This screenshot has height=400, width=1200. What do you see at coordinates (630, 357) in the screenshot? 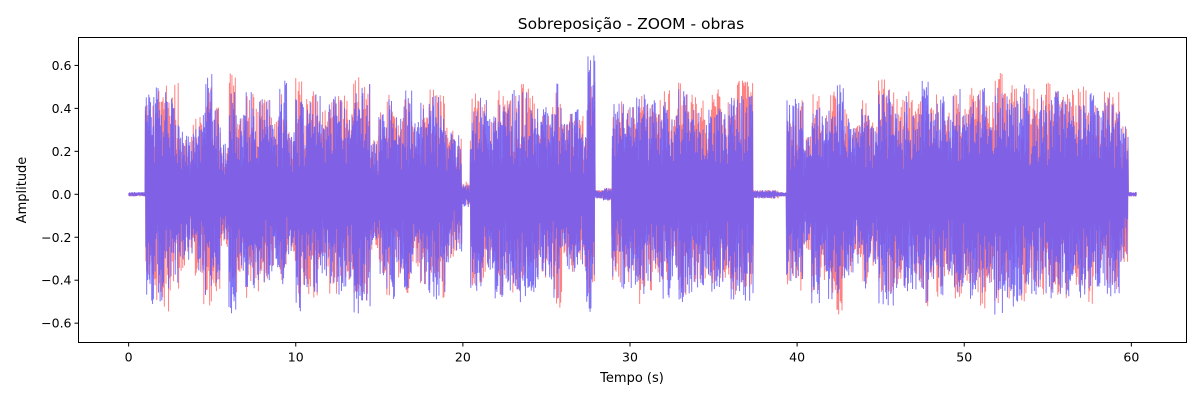
I see `x-tick-label: 30` at bounding box center [630, 357].